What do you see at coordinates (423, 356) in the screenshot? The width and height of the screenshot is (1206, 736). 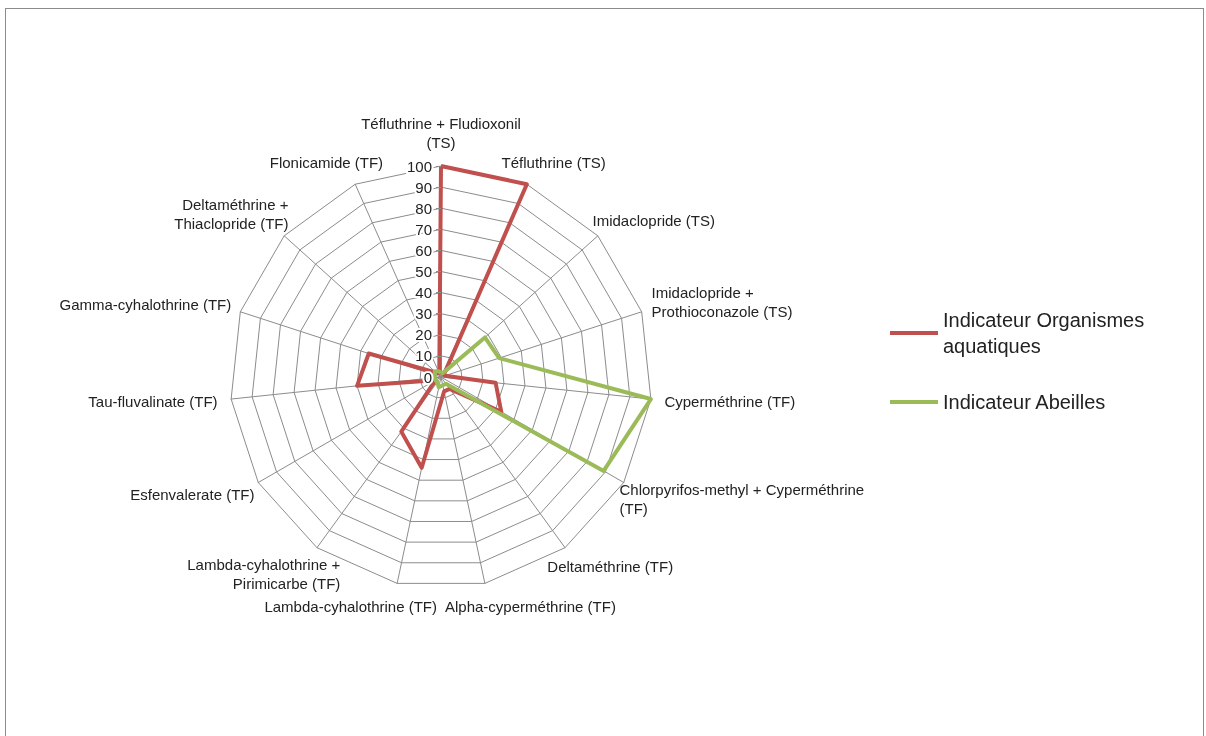 I see `y-tick-label: 10` at bounding box center [423, 356].